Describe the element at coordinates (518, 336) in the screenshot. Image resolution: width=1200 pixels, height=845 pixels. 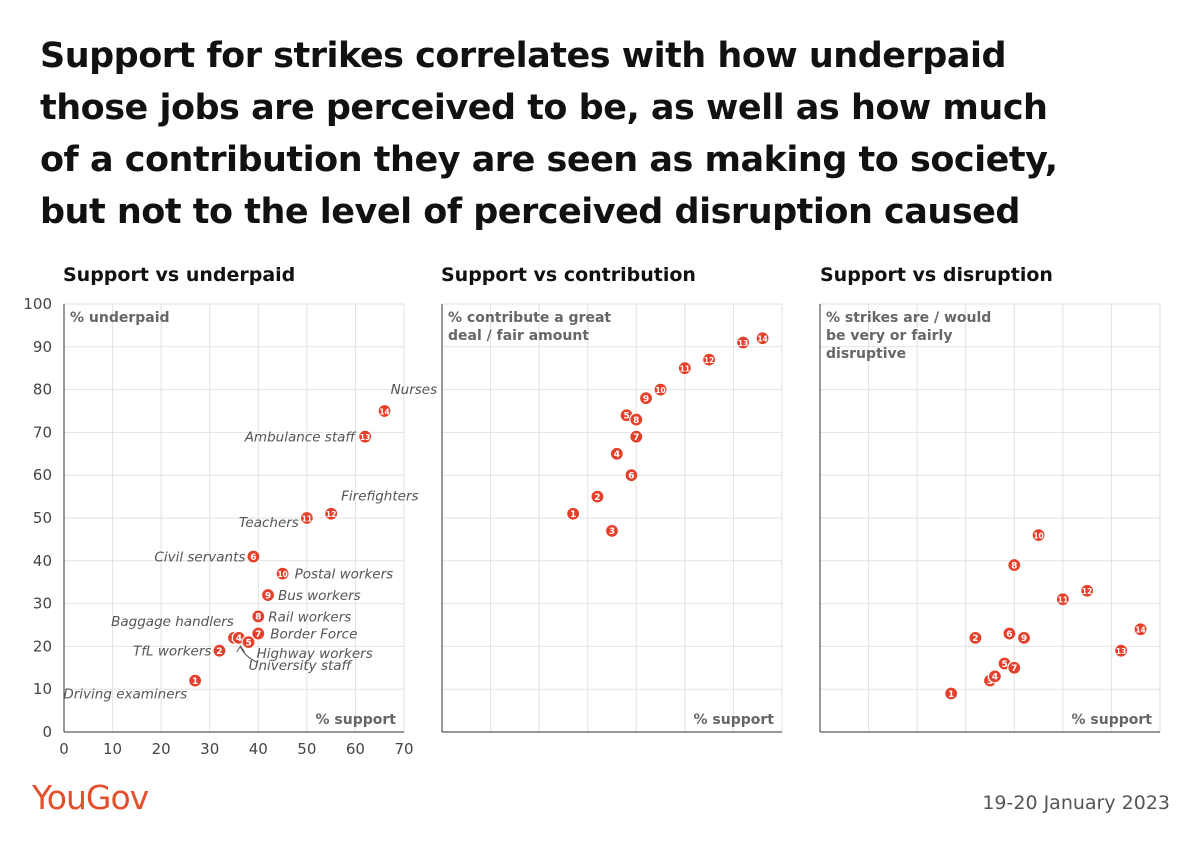
I see `y-axis-label: deal / fair amount` at that location.